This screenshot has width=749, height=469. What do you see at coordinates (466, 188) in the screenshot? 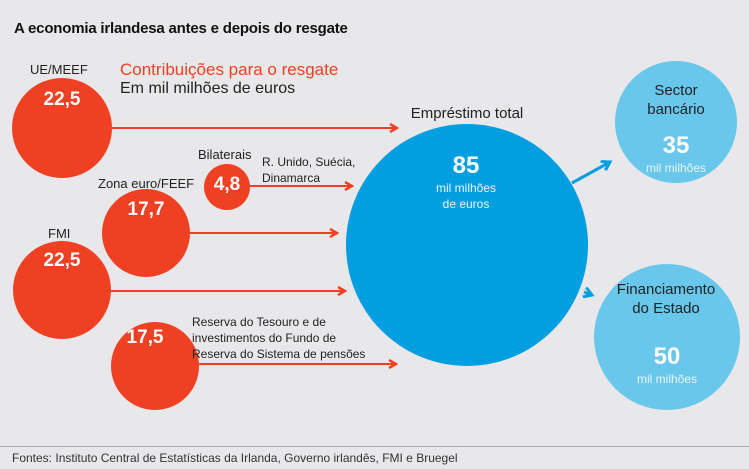
I see `unit-line: mil milhões` at bounding box center [466, 188].